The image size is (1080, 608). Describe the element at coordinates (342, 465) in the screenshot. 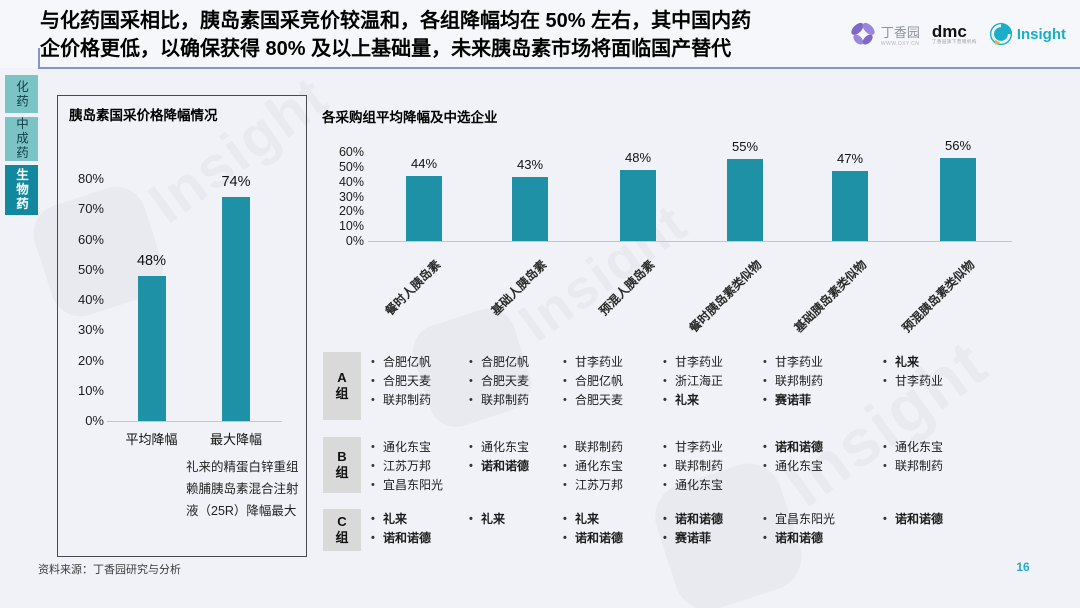

I see `group-label: B 组` at that location.